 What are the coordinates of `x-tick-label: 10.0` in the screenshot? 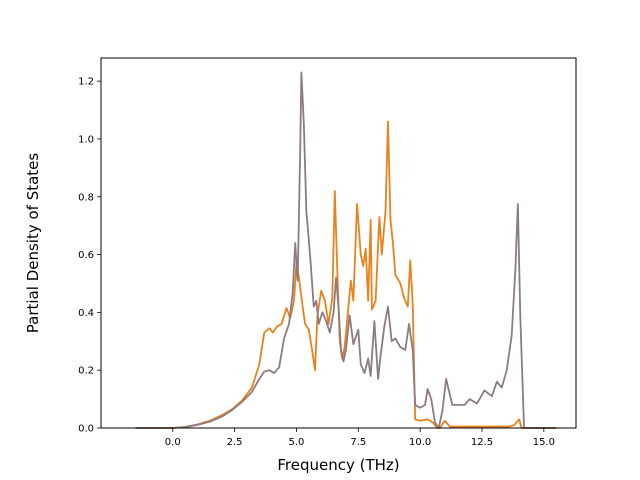 It's located at (420, 442).